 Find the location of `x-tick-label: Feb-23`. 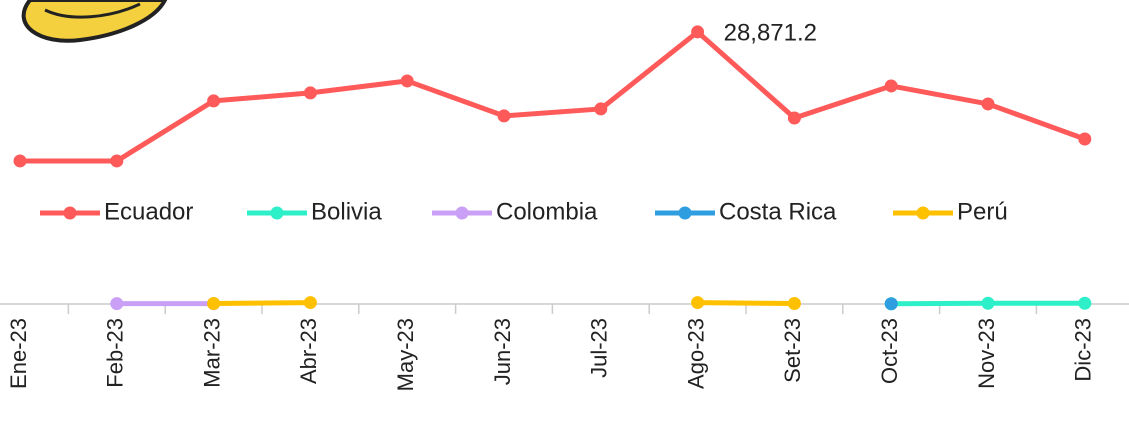

x-tick-label: Feb-23 is located at coordinates (115, 353).